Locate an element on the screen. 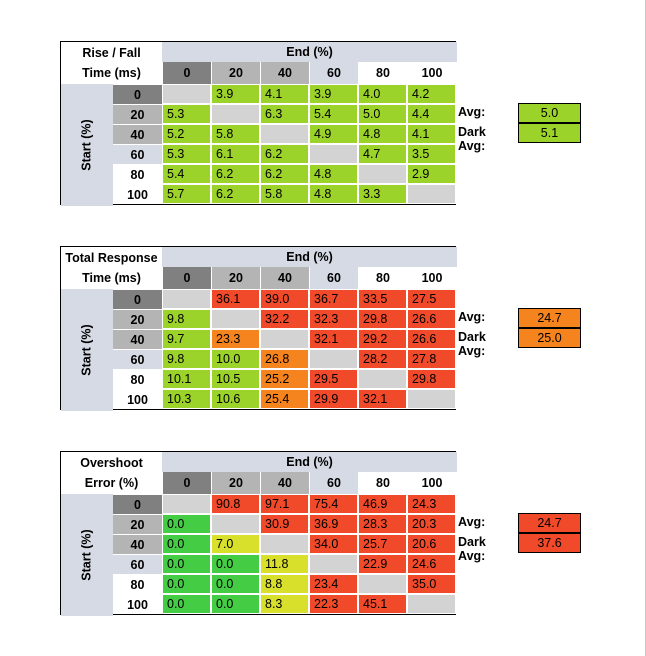 This screenshot has width=646, height=656. value-cell: 4.9 is located at coordinates (333, 134).